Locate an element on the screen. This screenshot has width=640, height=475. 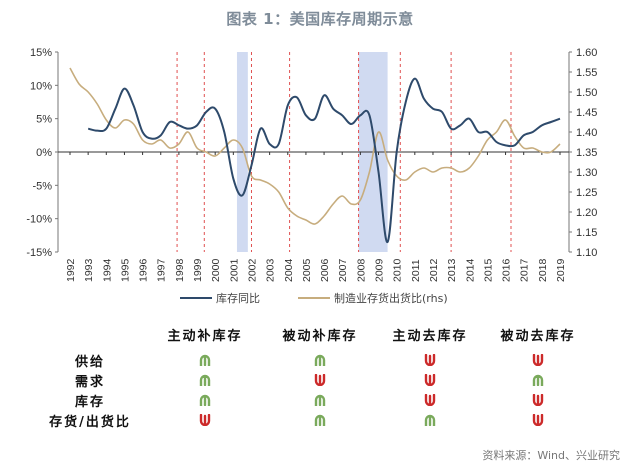
x-axis-label: 2015 is located at coordinates (488, 270).